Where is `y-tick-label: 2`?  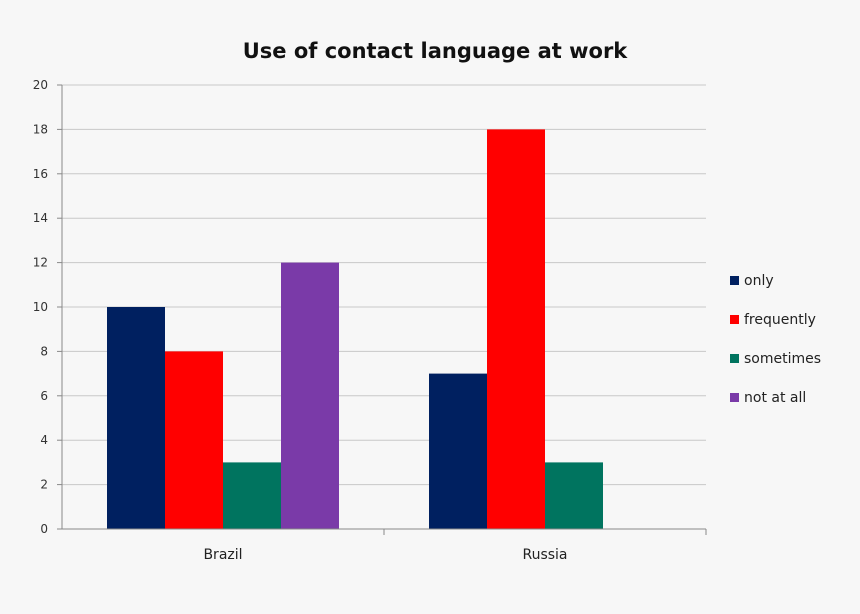 y-tick-label: 2 is located at coordinates (44, 485).